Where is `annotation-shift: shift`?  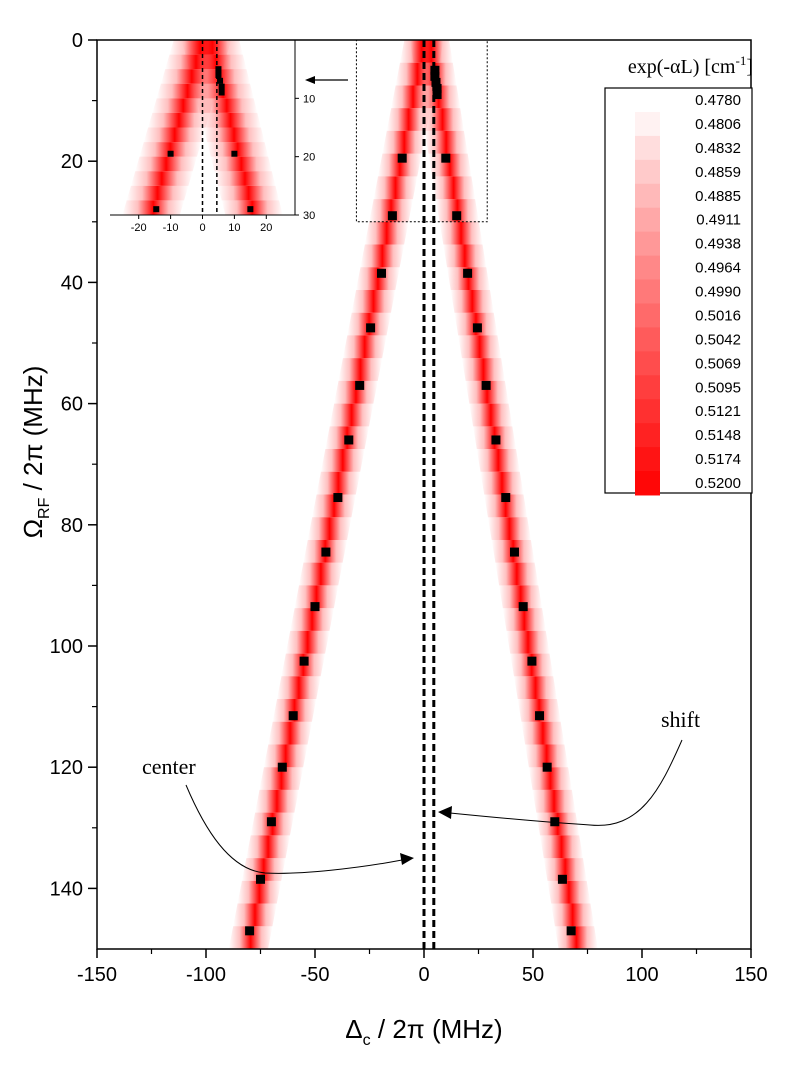
annotation-shift: shift is located at coordinates (680, 719).